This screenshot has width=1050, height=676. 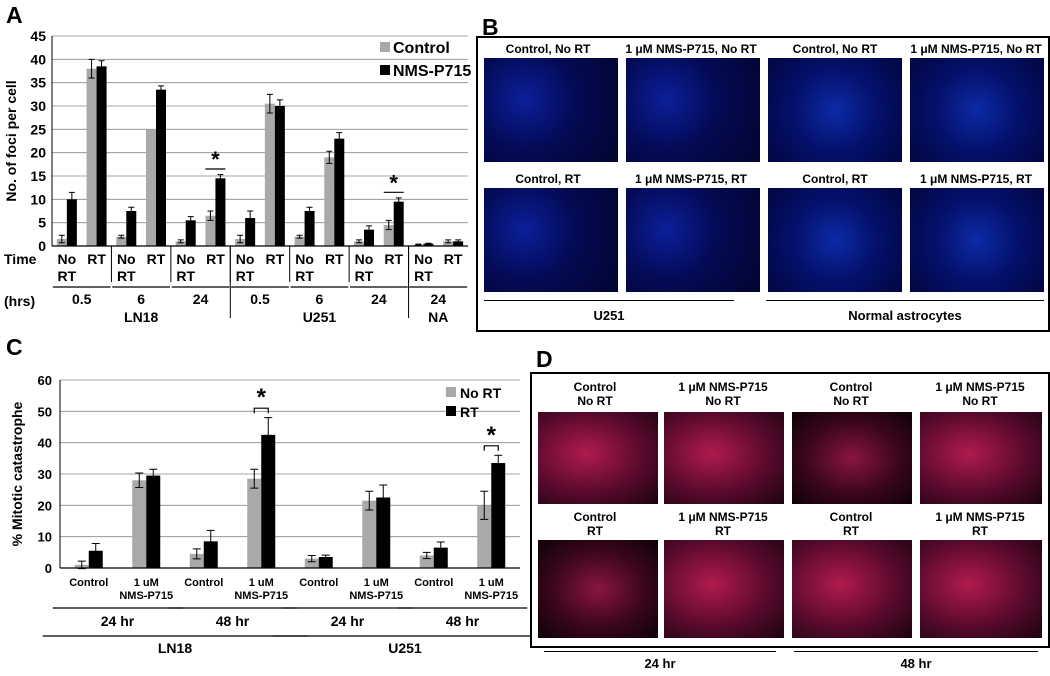 What do you see at coordinates (905, 300) in the screenshot?
I see `b-group-line-na` at bounding box center [905, 300].